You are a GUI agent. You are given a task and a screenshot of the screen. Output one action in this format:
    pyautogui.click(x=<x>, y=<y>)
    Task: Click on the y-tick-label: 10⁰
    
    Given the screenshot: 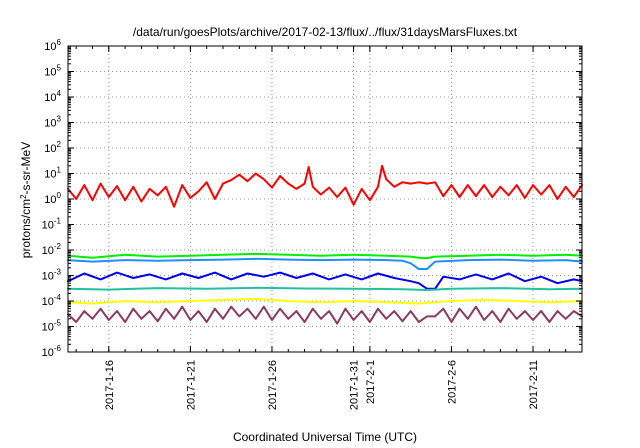 What is the action you would take?
    pyautogui.click(x=52, y=198)
    